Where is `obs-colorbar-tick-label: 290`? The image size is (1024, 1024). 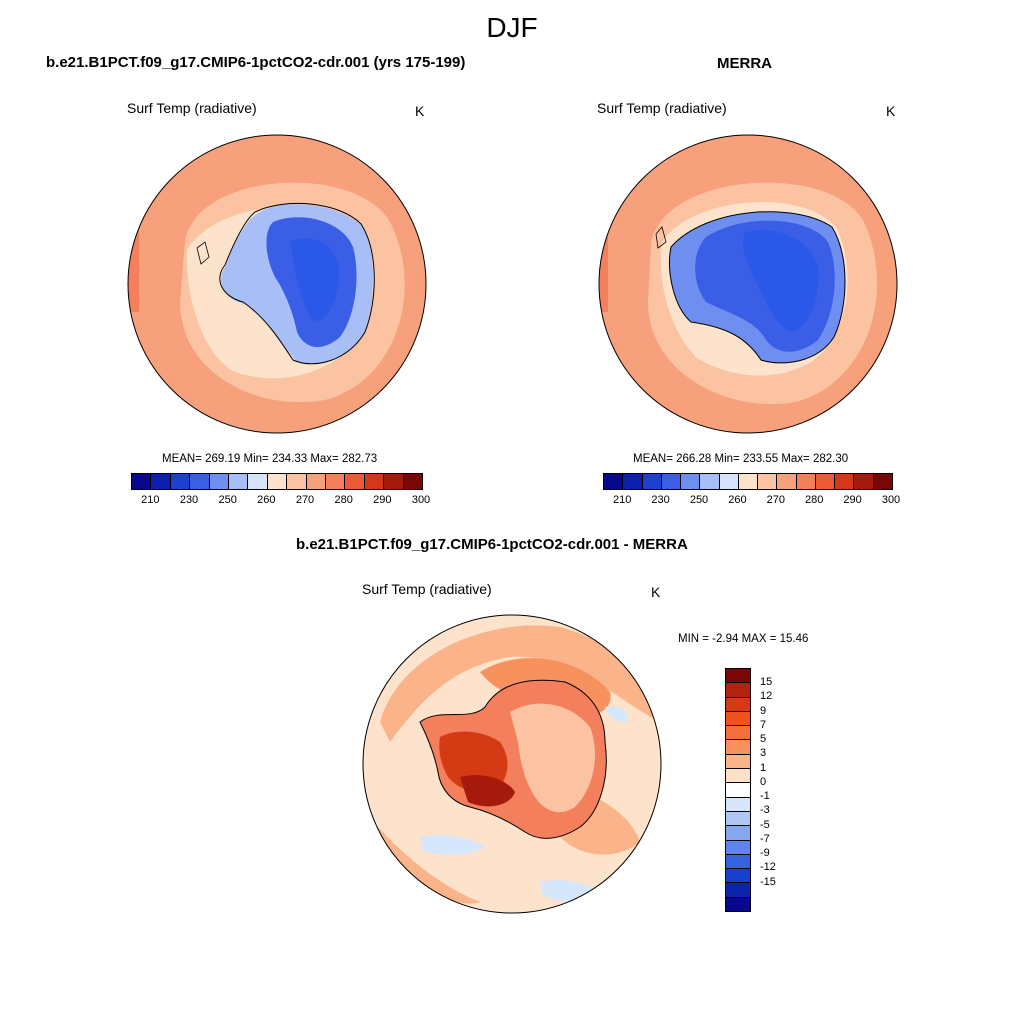
obs-colorbar-tick-label: 290 is located at coordinates (852, 500).